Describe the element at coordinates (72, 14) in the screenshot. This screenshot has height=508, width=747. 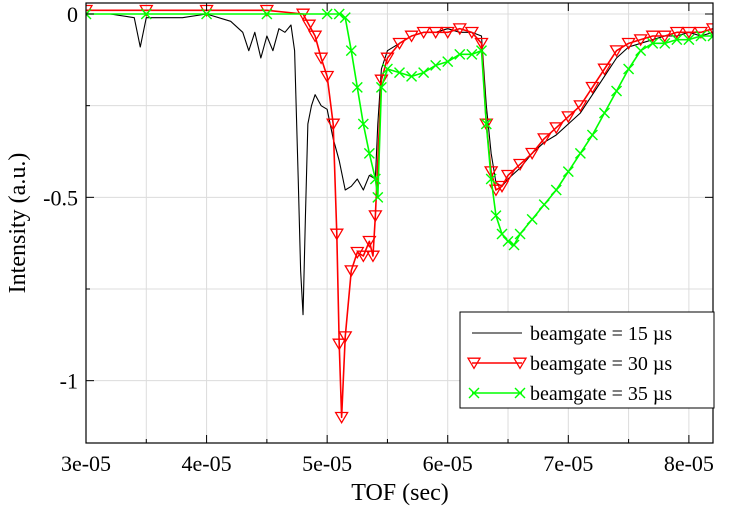
I see `y-tick-label: 0` at that location.